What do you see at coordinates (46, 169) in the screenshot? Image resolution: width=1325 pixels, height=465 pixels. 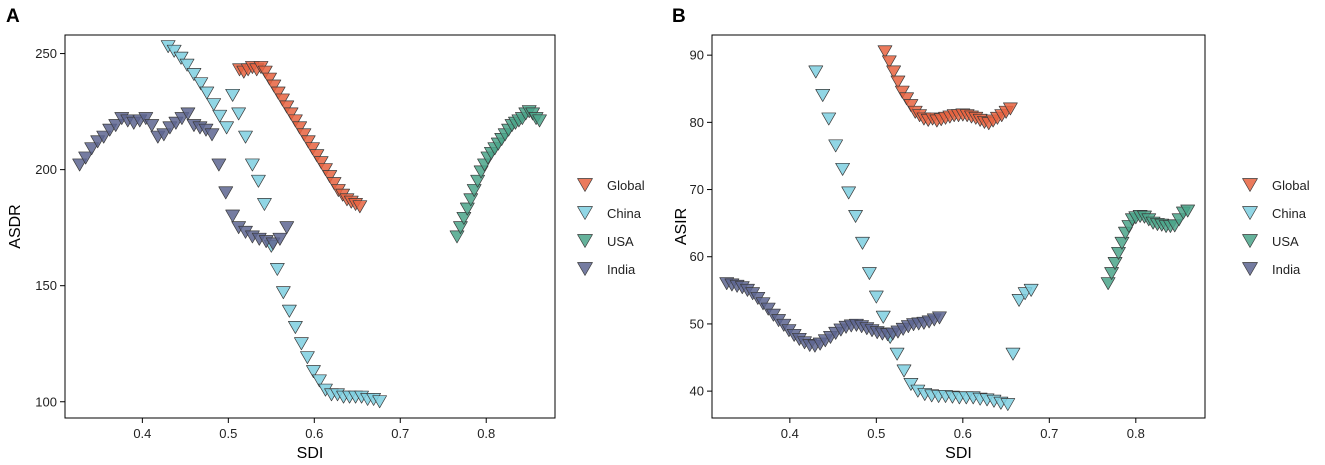 I see `y-tick-label: 200` at bounding box center [46, 169].